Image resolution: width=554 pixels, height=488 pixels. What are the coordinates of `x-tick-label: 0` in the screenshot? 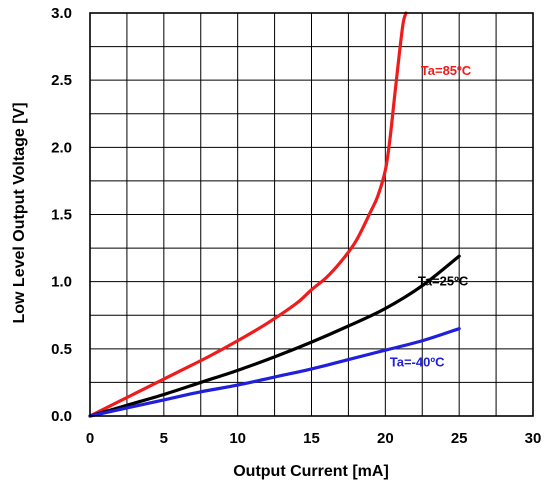 It's located at (90, 438).